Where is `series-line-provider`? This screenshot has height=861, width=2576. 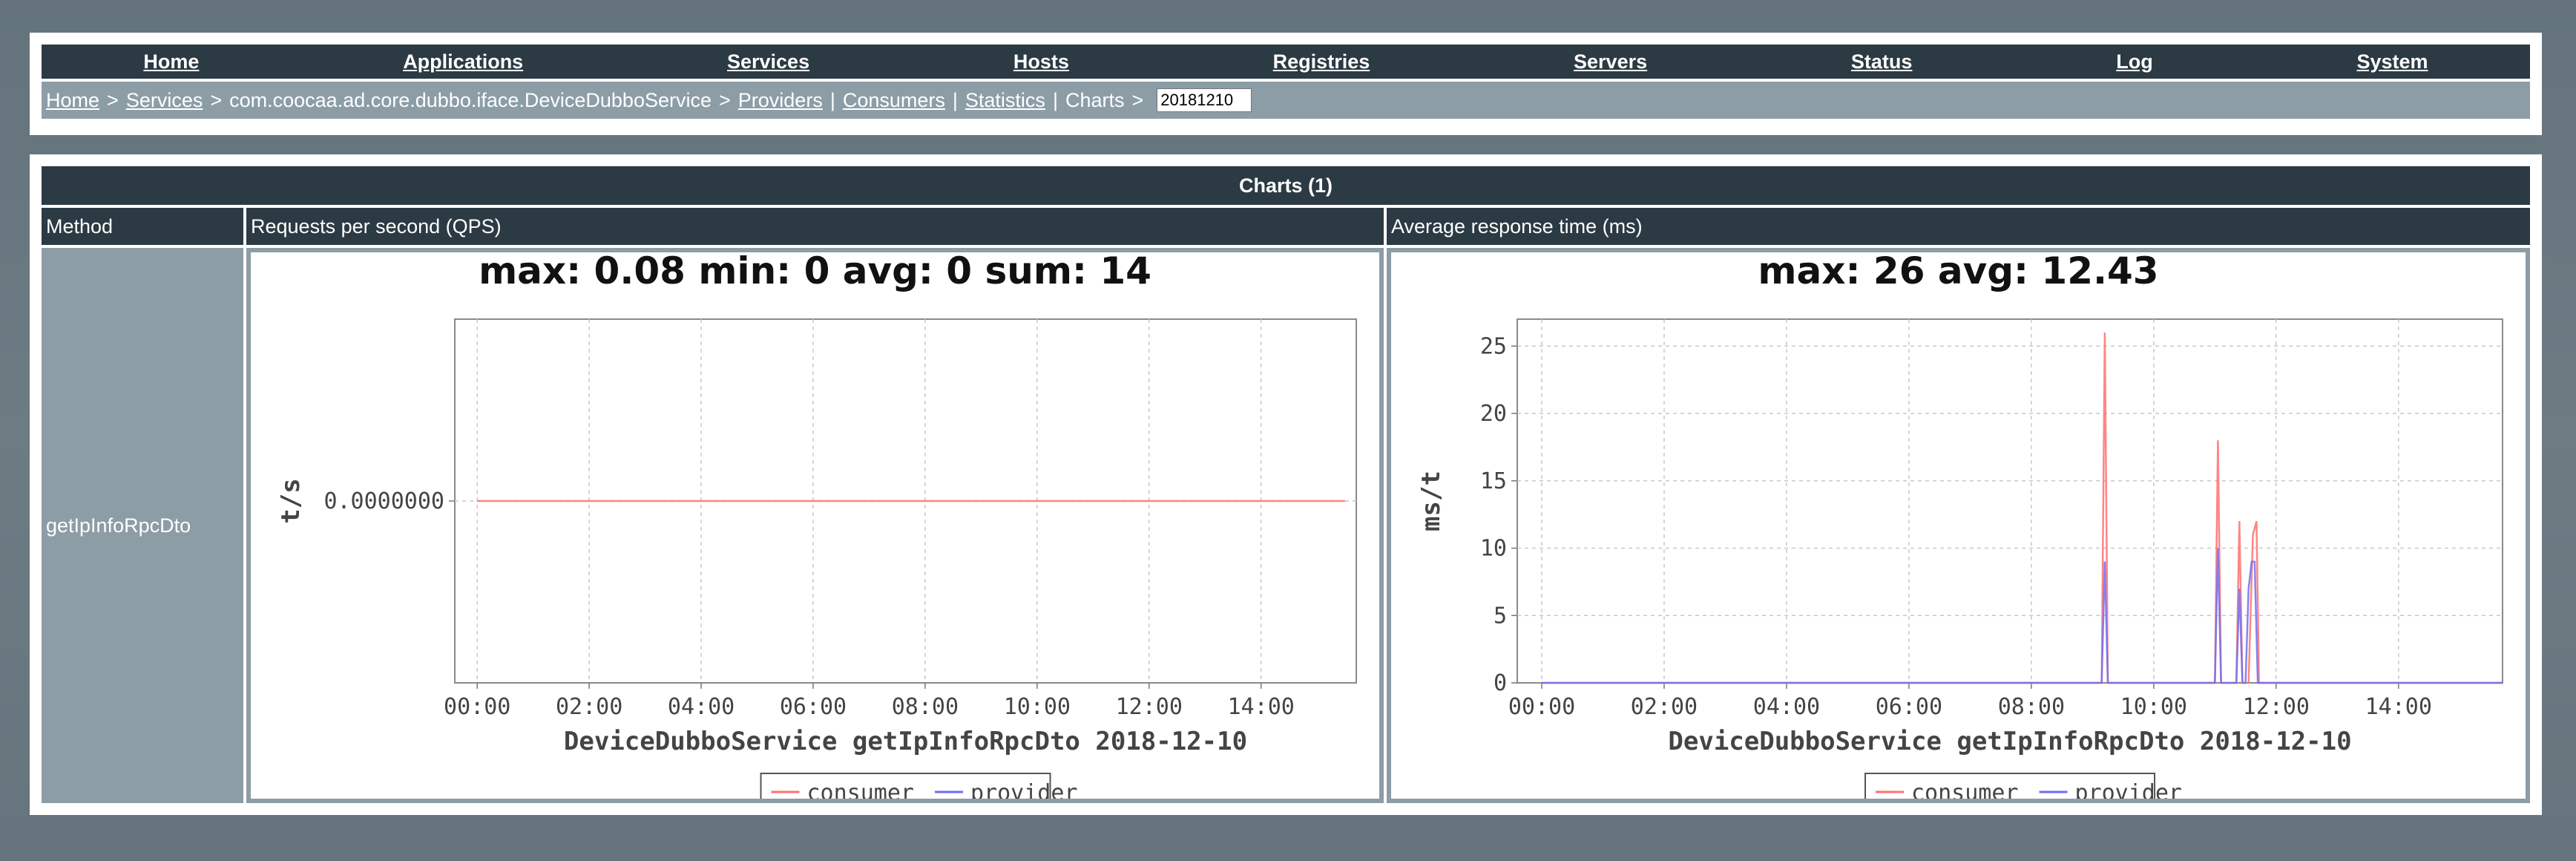 series-line-provider is located at coordinates (2022, 616).